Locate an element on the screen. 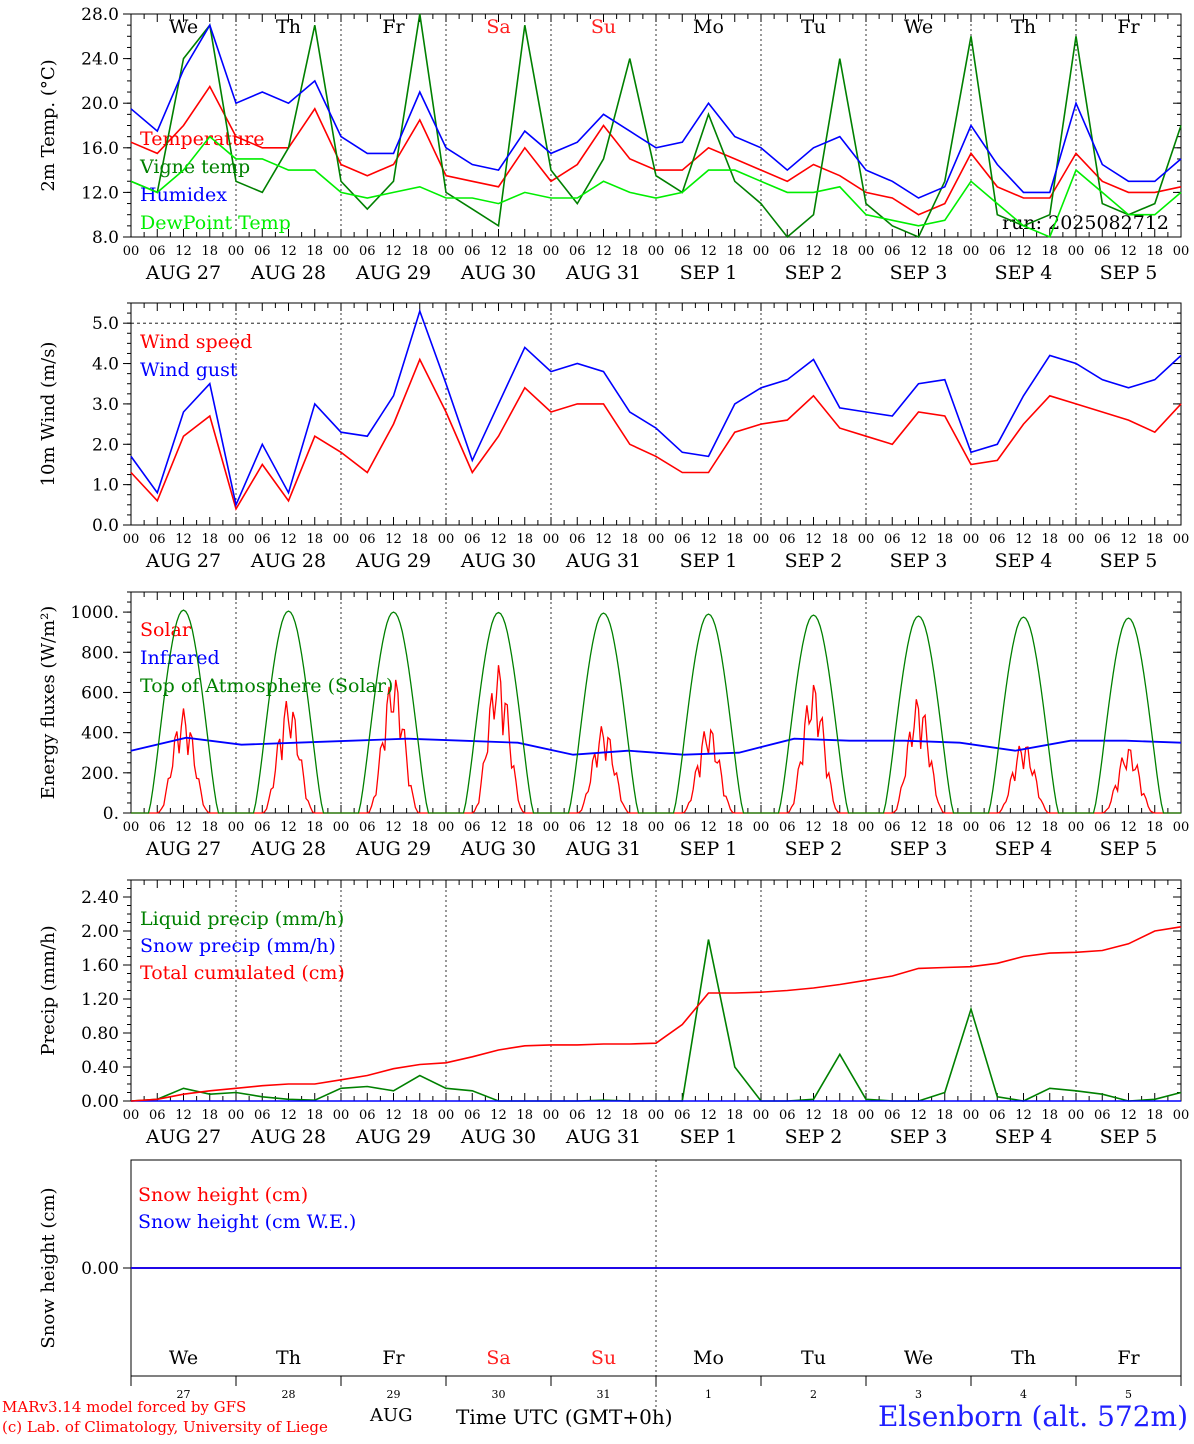 This screenshot has width=1194, height=1444. y-tick-label: 4.0 is located at coordinates (105, 365).